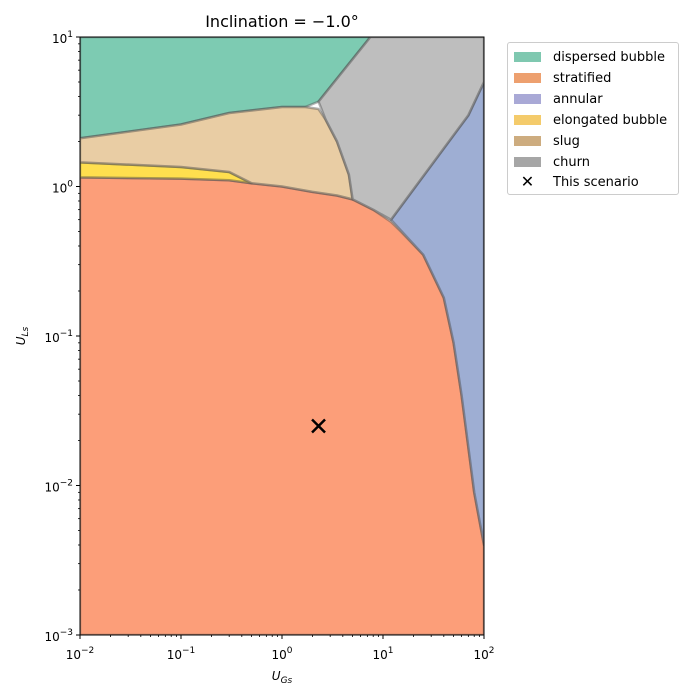 The height and width of the screenshot is (700, 700). What do you see at coordinates (609, 57) in the screenshot?
I see `legend-label: dispersed bubble` at bounding box center [609, 57].